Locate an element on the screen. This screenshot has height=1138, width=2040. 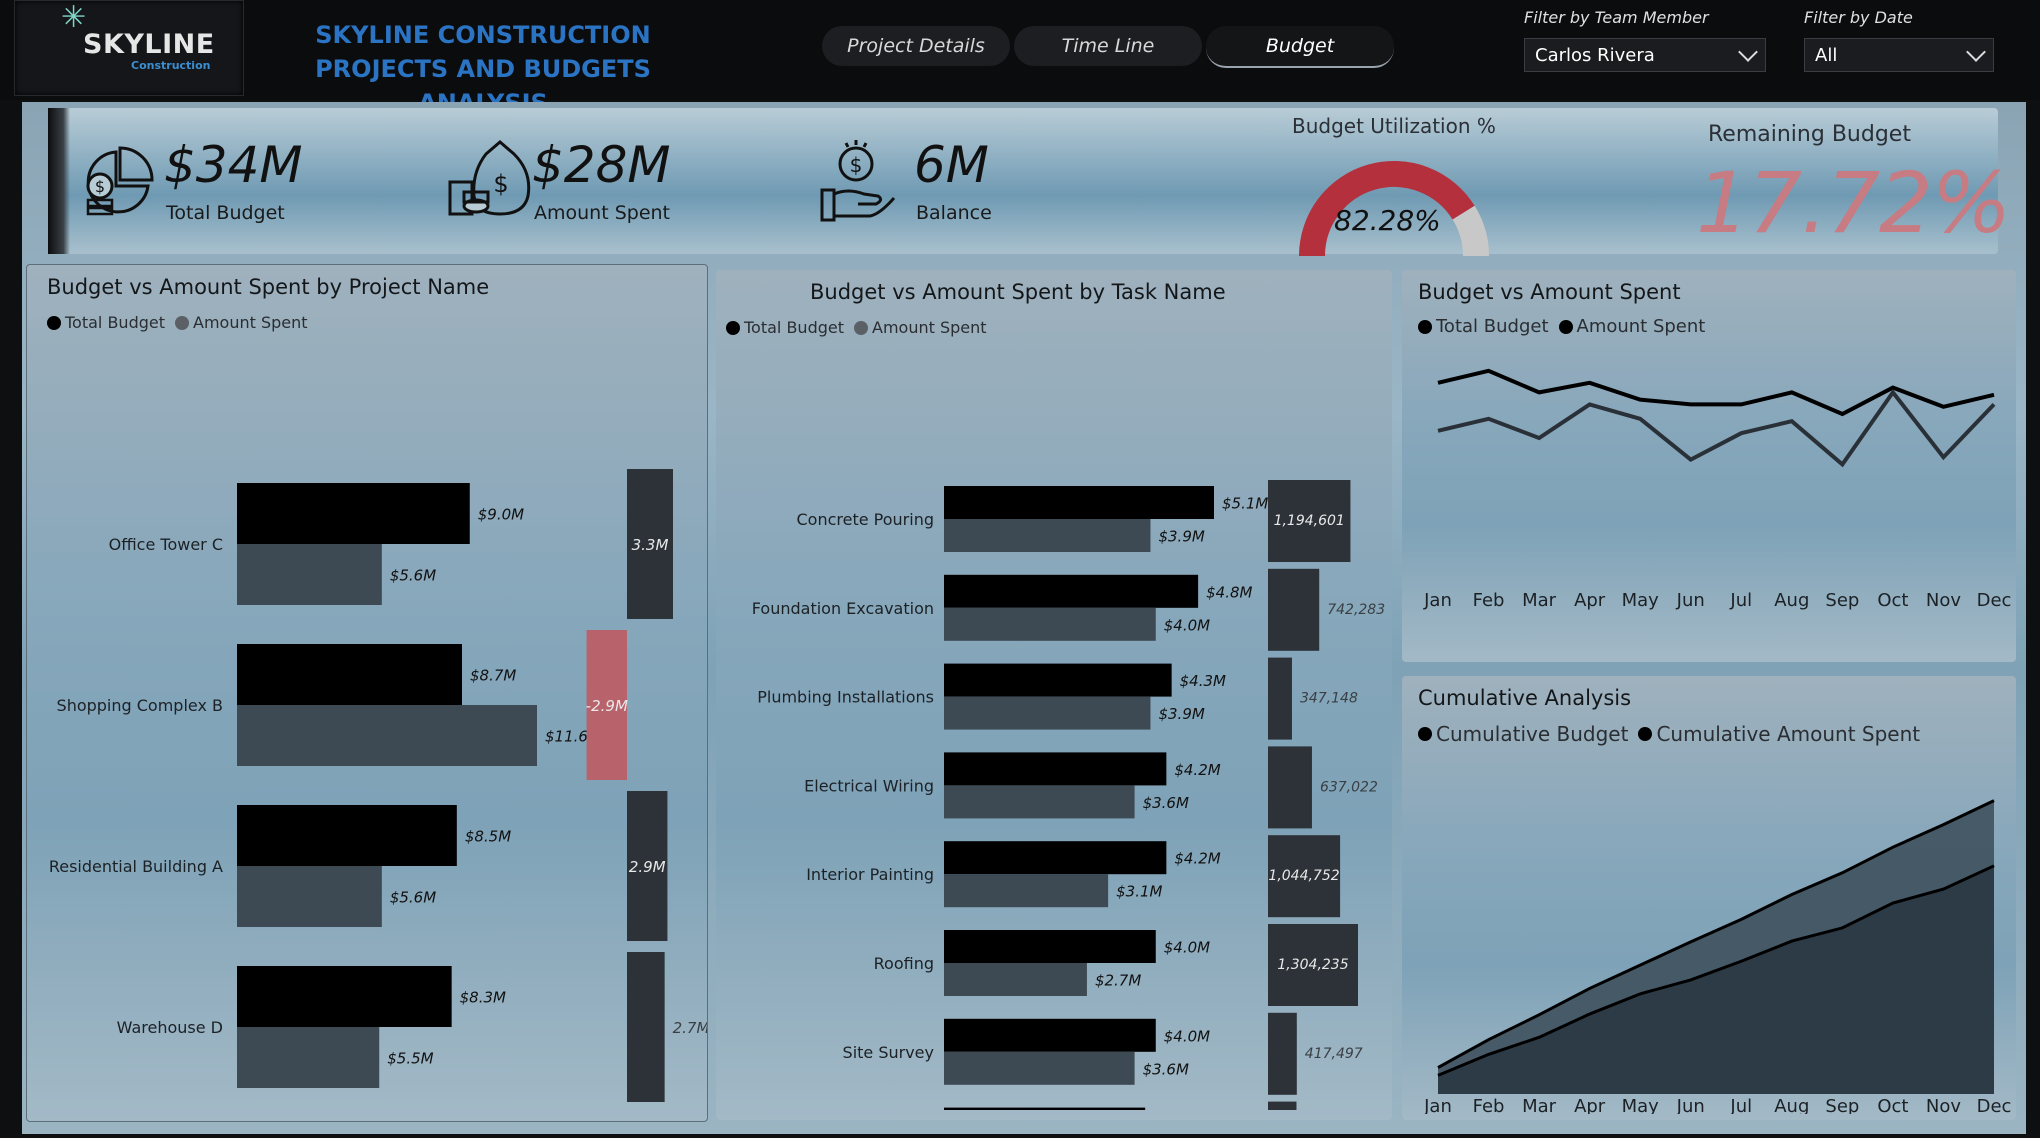
utilization-value: 82.28% is located at coordinates (1387, 220).